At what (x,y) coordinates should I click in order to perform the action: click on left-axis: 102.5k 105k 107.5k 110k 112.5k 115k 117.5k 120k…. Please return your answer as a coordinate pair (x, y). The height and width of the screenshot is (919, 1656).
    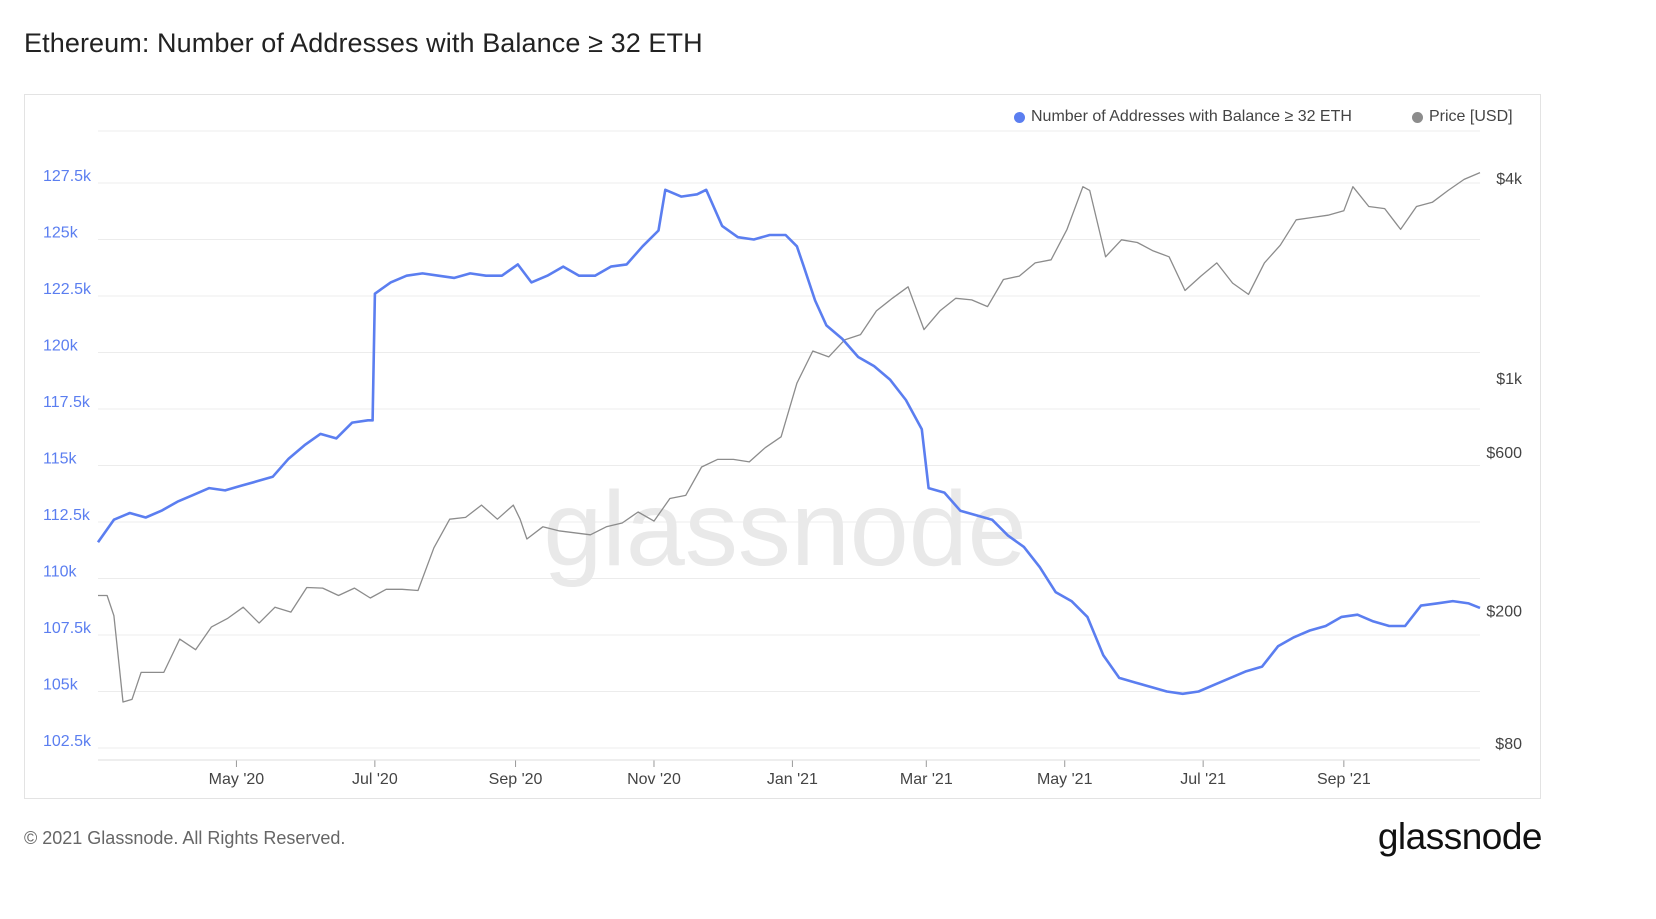
    Looking at the image, I should click on (67, 459).